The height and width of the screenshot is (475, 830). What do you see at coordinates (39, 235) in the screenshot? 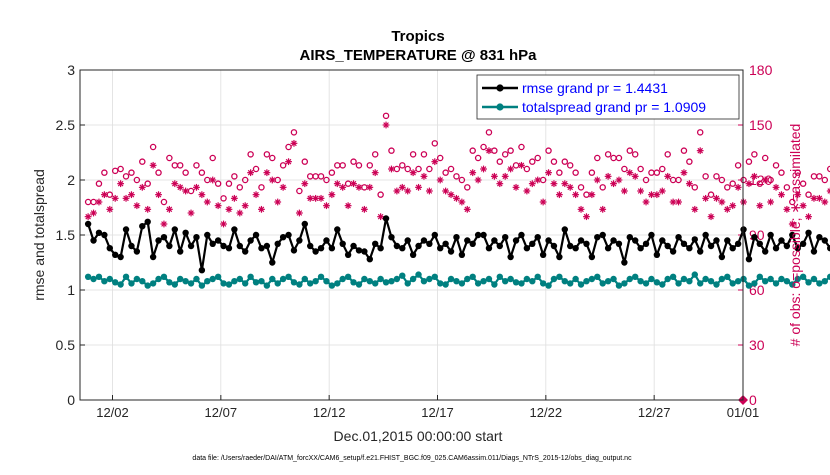
I see `y-axis-left-label: rmse and totalspread` at bounding box center [39, 235].